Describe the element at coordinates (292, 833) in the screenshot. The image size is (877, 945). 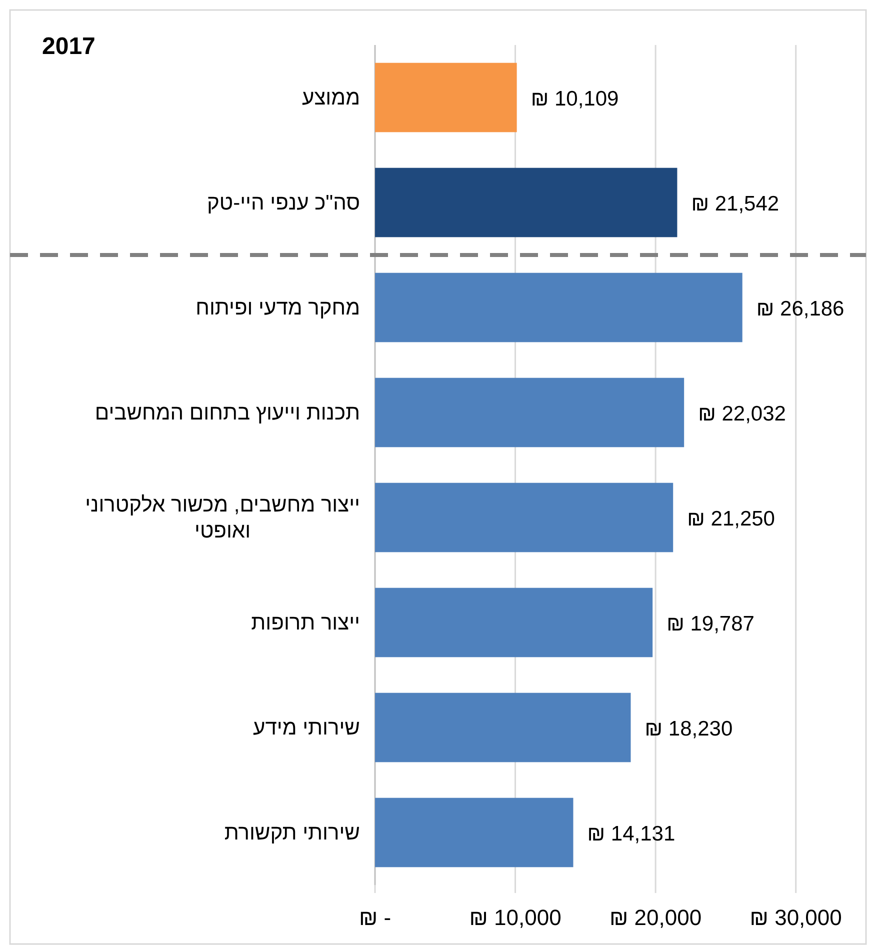
I see `y-tick-label: שירותי תקשורת` at that location.